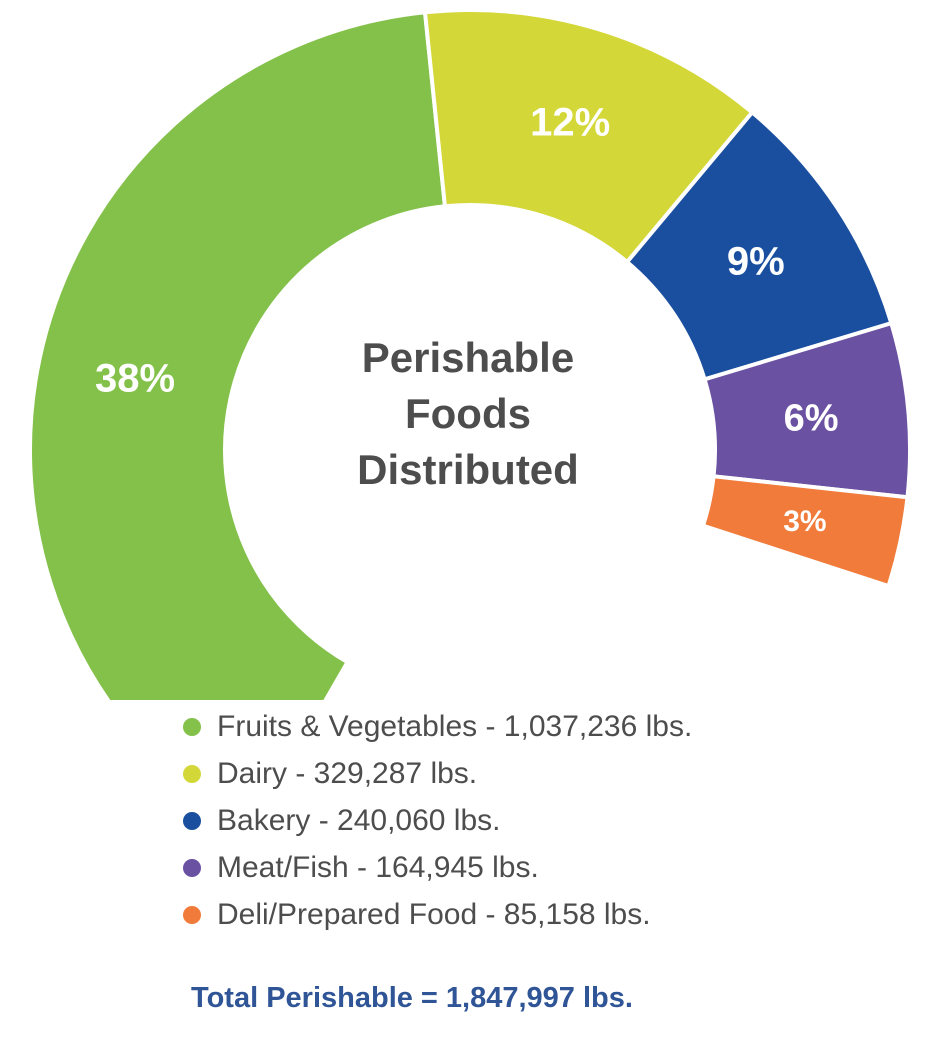 This screenshot has width=940, height=1054. Describe the element at coordinates (412, 998) in the screenshot. I see `total-perishable-label: Total Perishable = 1,847,997 lbs.` at that location.